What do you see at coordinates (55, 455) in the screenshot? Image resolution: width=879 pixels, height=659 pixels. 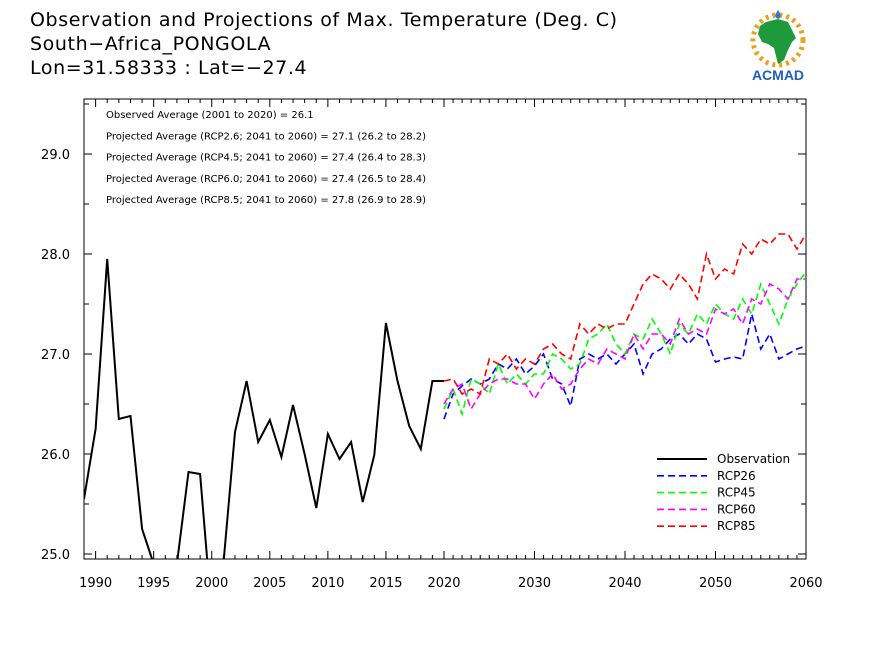 I see `y-tick-label: 26.0` at bounding box center [55, 455].